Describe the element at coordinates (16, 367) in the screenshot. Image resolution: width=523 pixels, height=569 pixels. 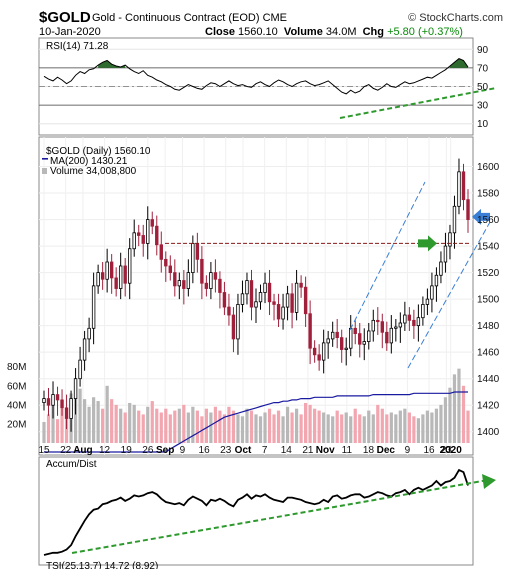
I see `volume-tick-label: 80M` at that location.